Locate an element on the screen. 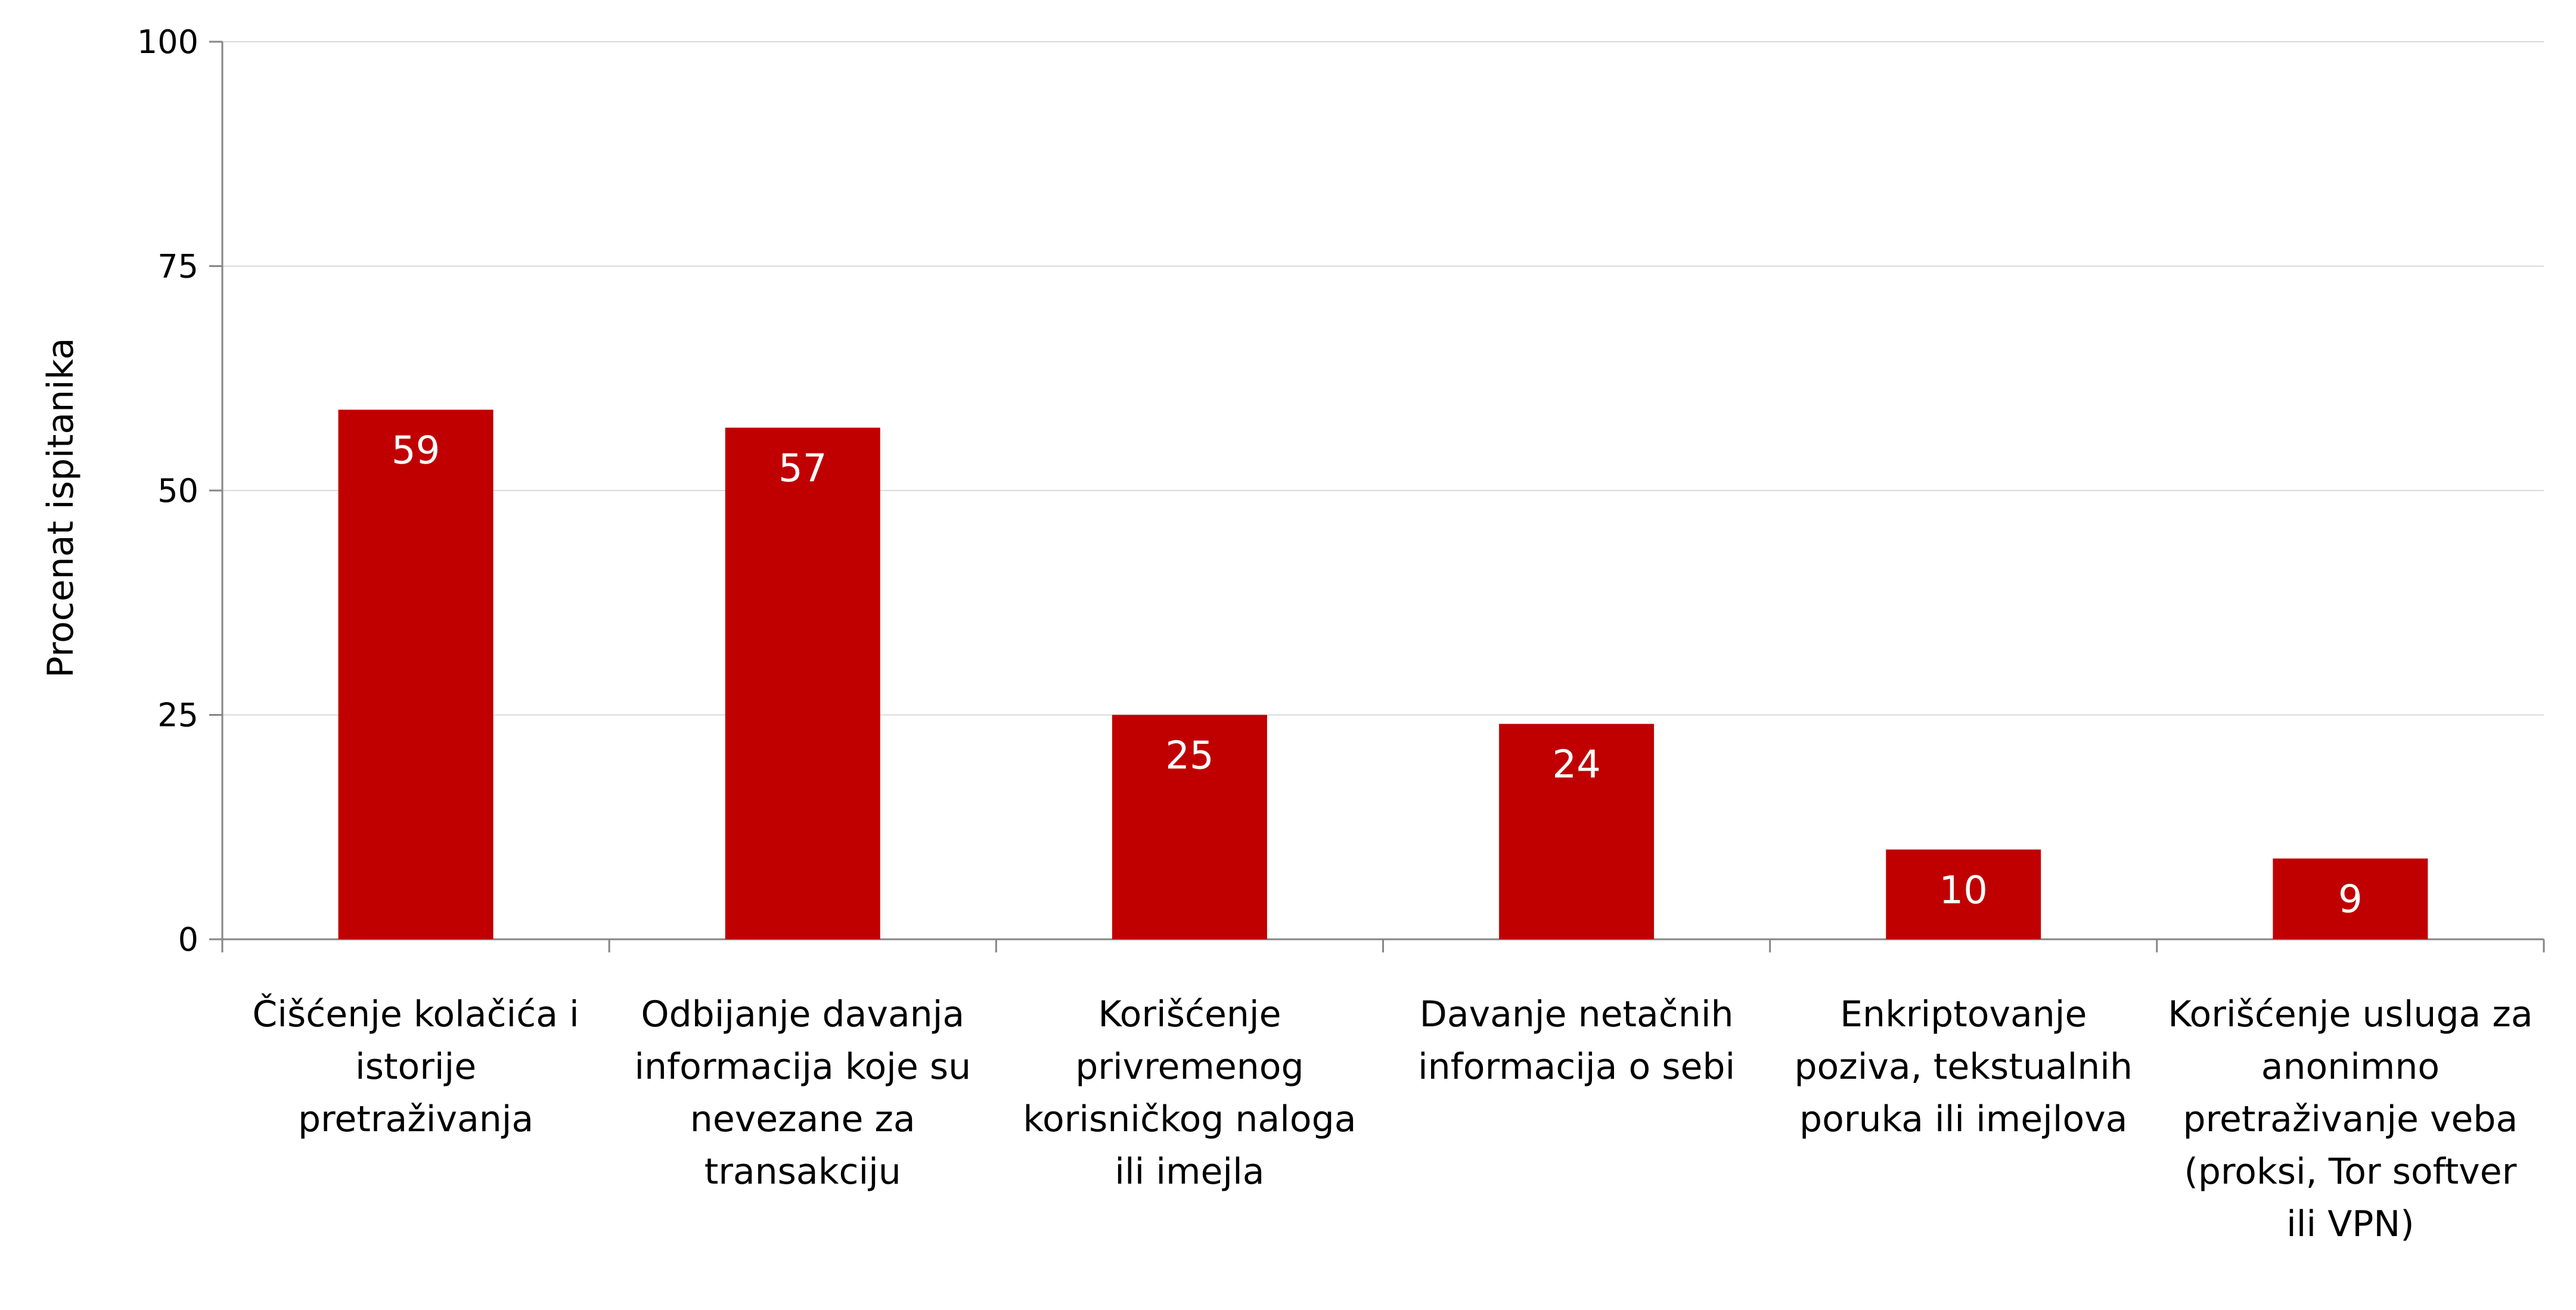 Image resolution: width=2576 pixels, height=1310 pixels. data-label: 59 is located at coordinates (416, 451).